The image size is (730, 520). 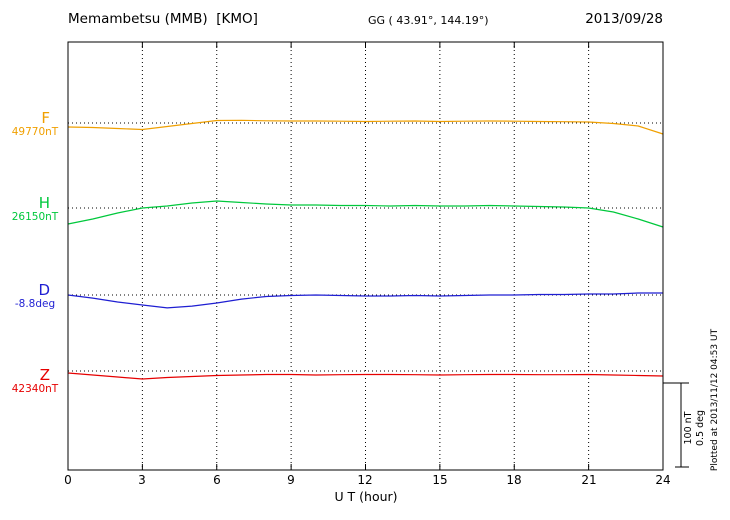 What do you see at coordinates (142, 480) in the screenshot?
I see `x-tick-label-3: 3` at bounding box center [142, 480].